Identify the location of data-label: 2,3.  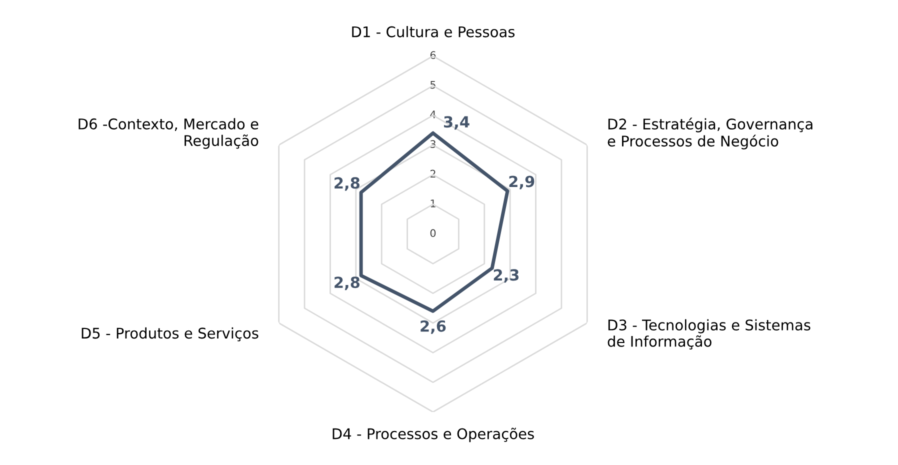
(506, 276).